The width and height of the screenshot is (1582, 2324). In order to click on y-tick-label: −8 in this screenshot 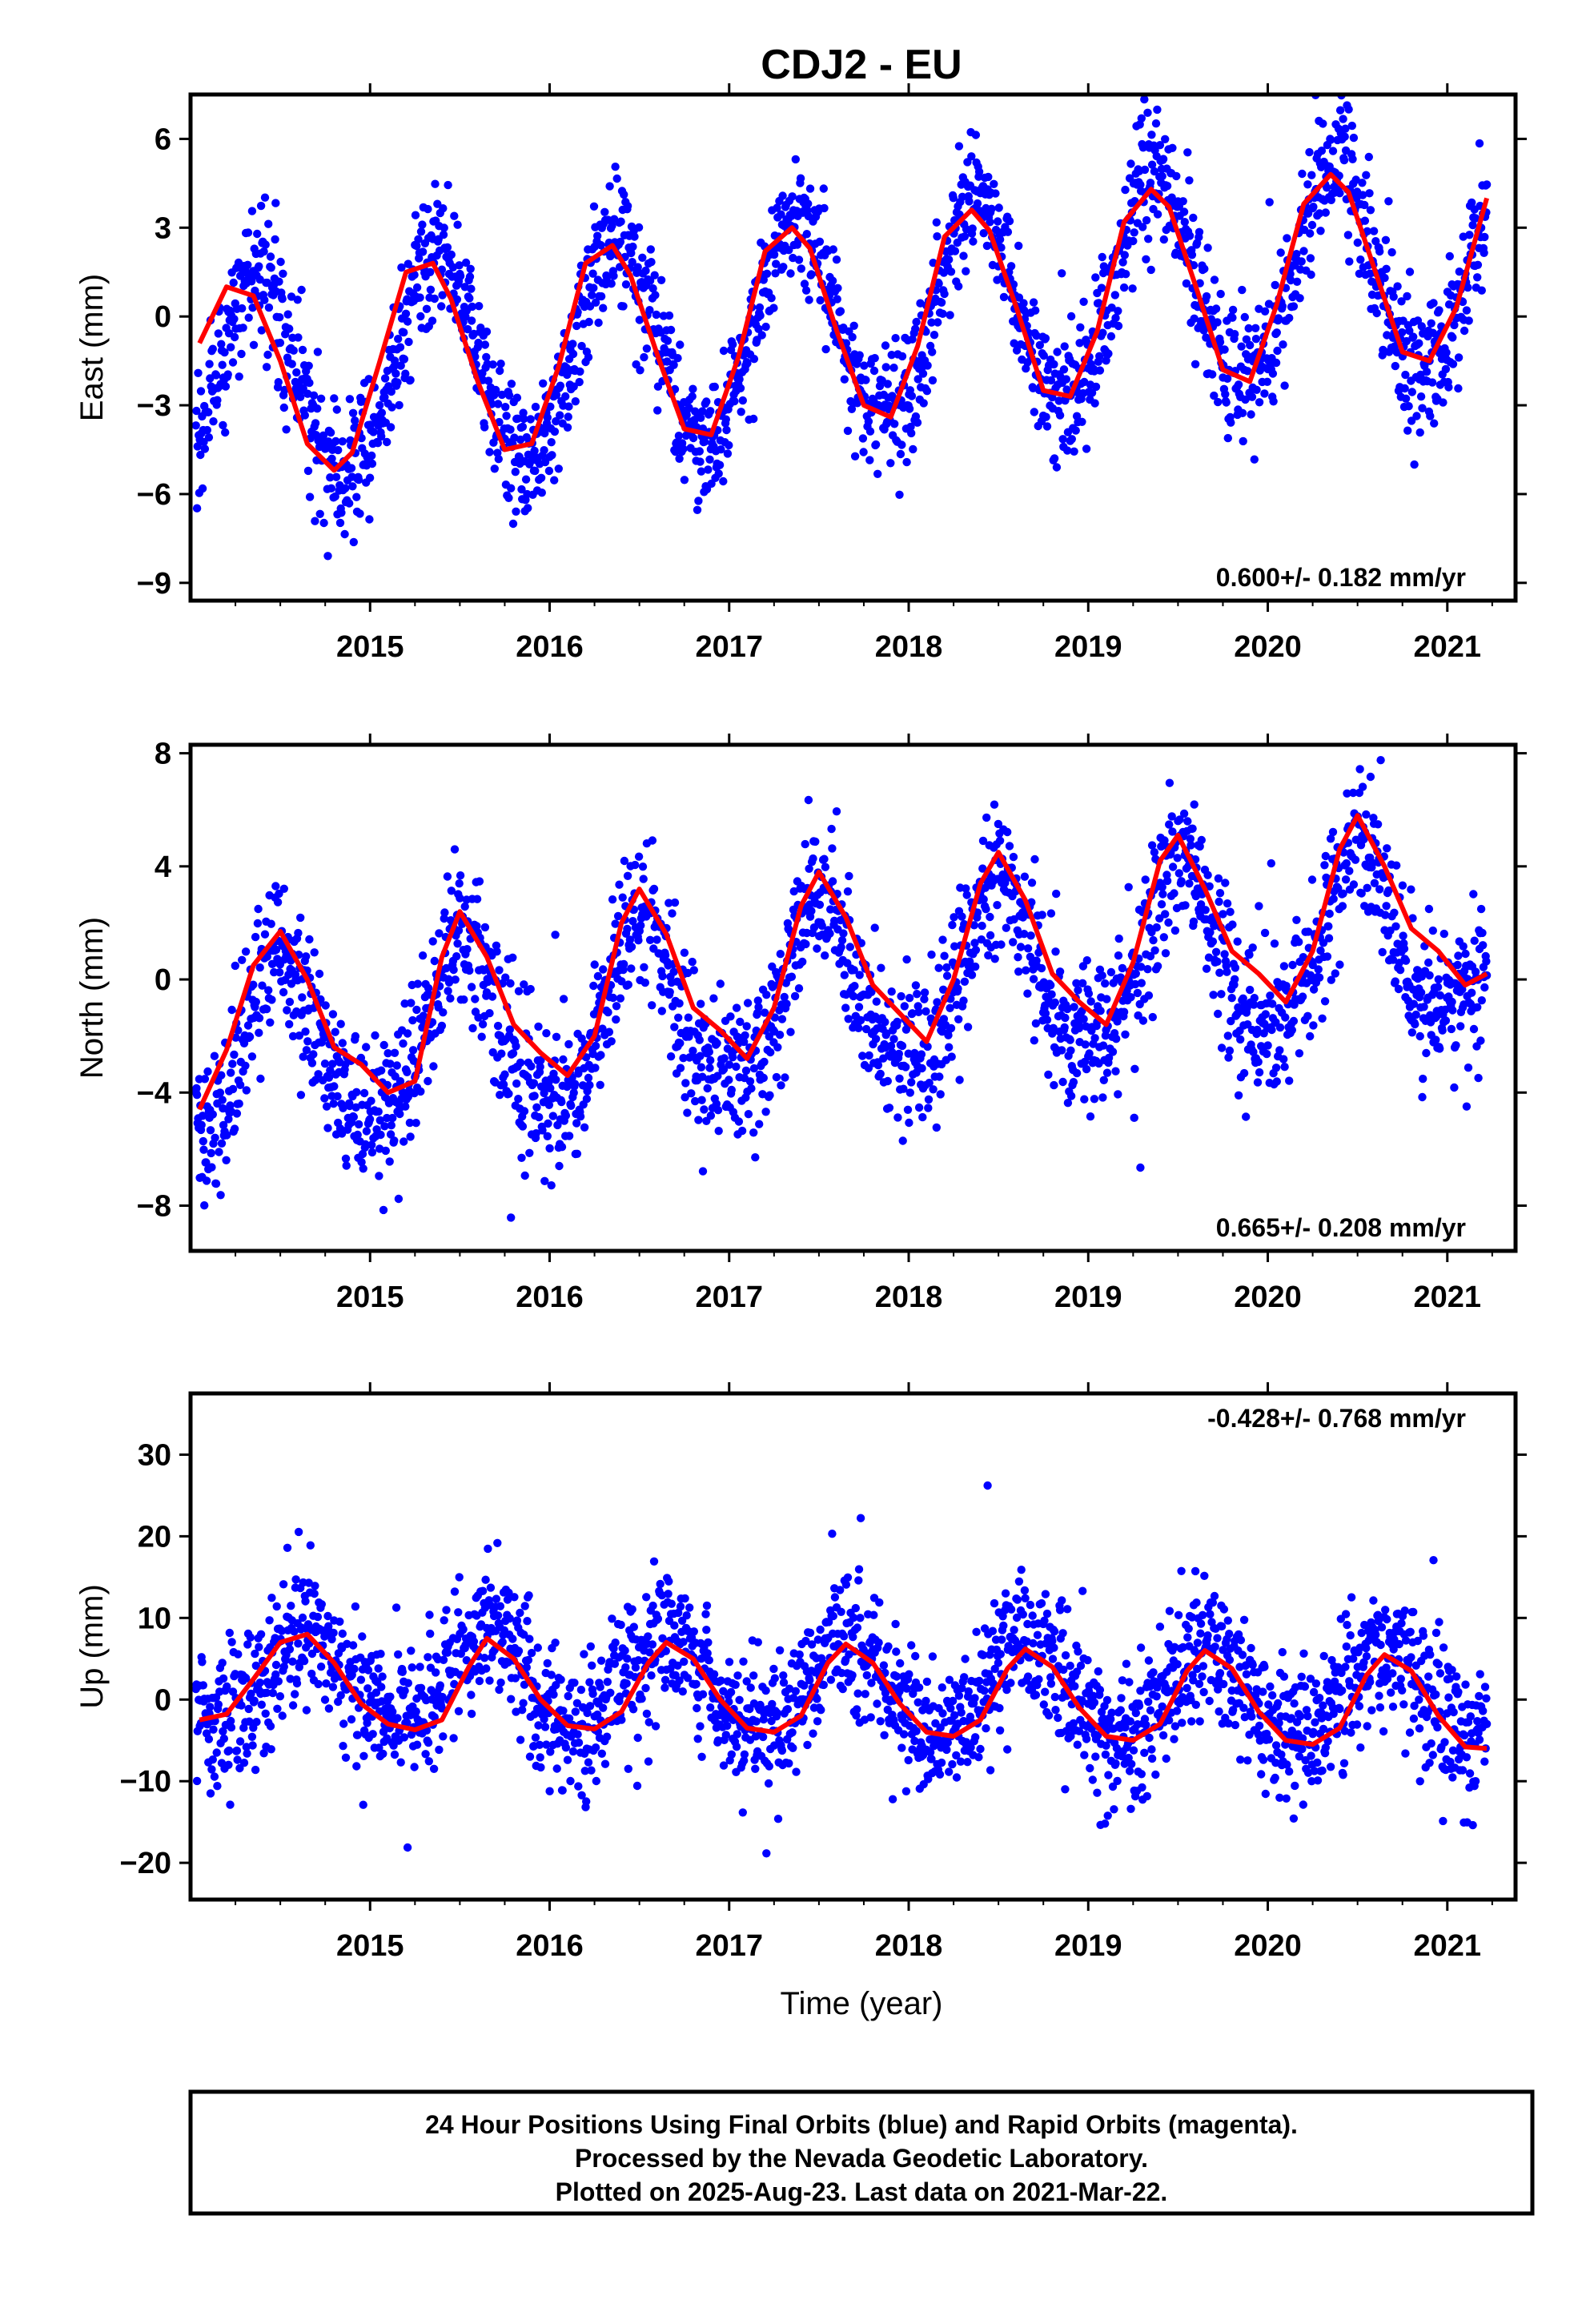, I will do `click(154, 1207)`.